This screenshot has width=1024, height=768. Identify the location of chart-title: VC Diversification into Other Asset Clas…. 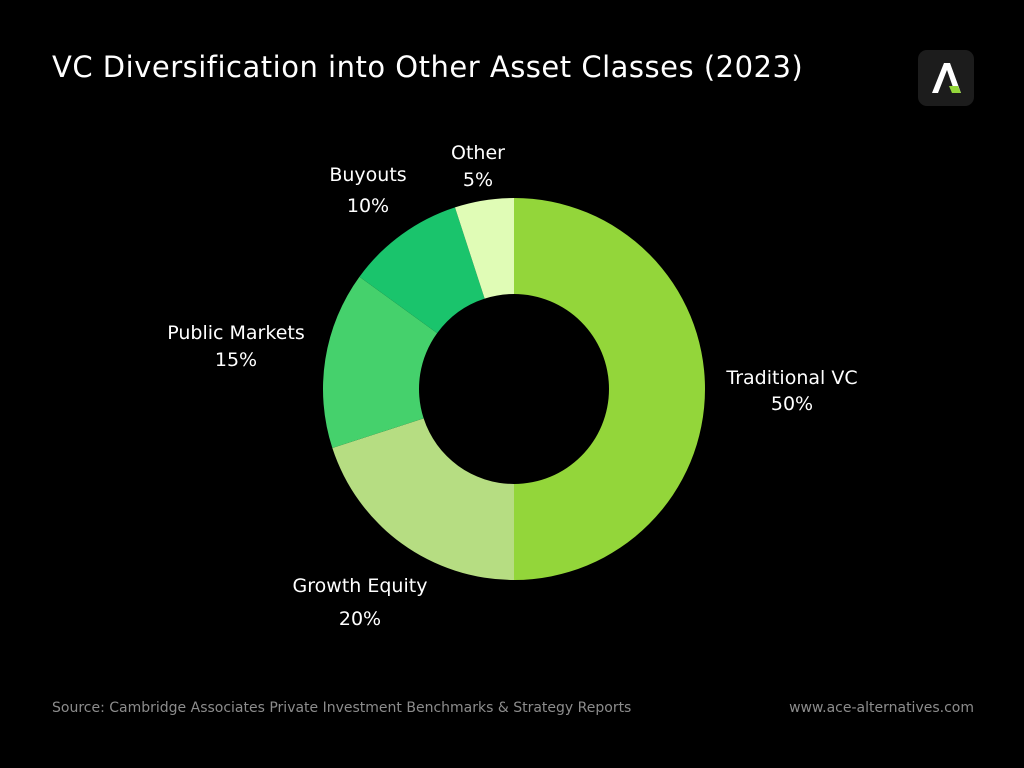
(428, 67).